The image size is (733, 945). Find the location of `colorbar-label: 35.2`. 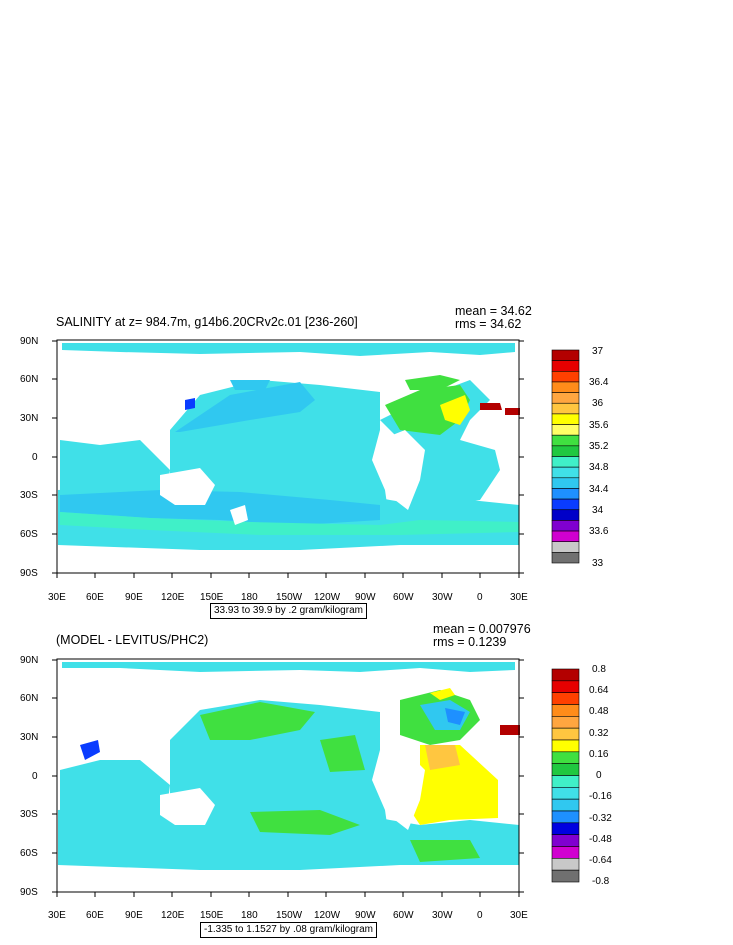

colorbar-label: 35.2 is located at coordinates (599, 446).